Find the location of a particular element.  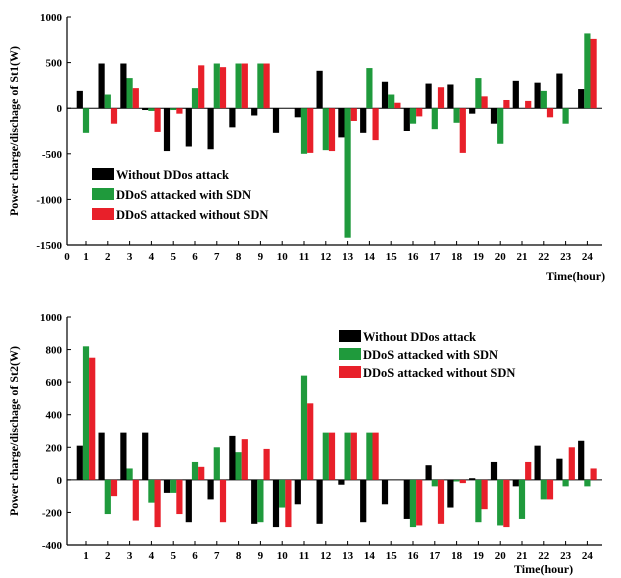

legend-label: DDoS attacked without SDN is located at coordinates (192, 215).